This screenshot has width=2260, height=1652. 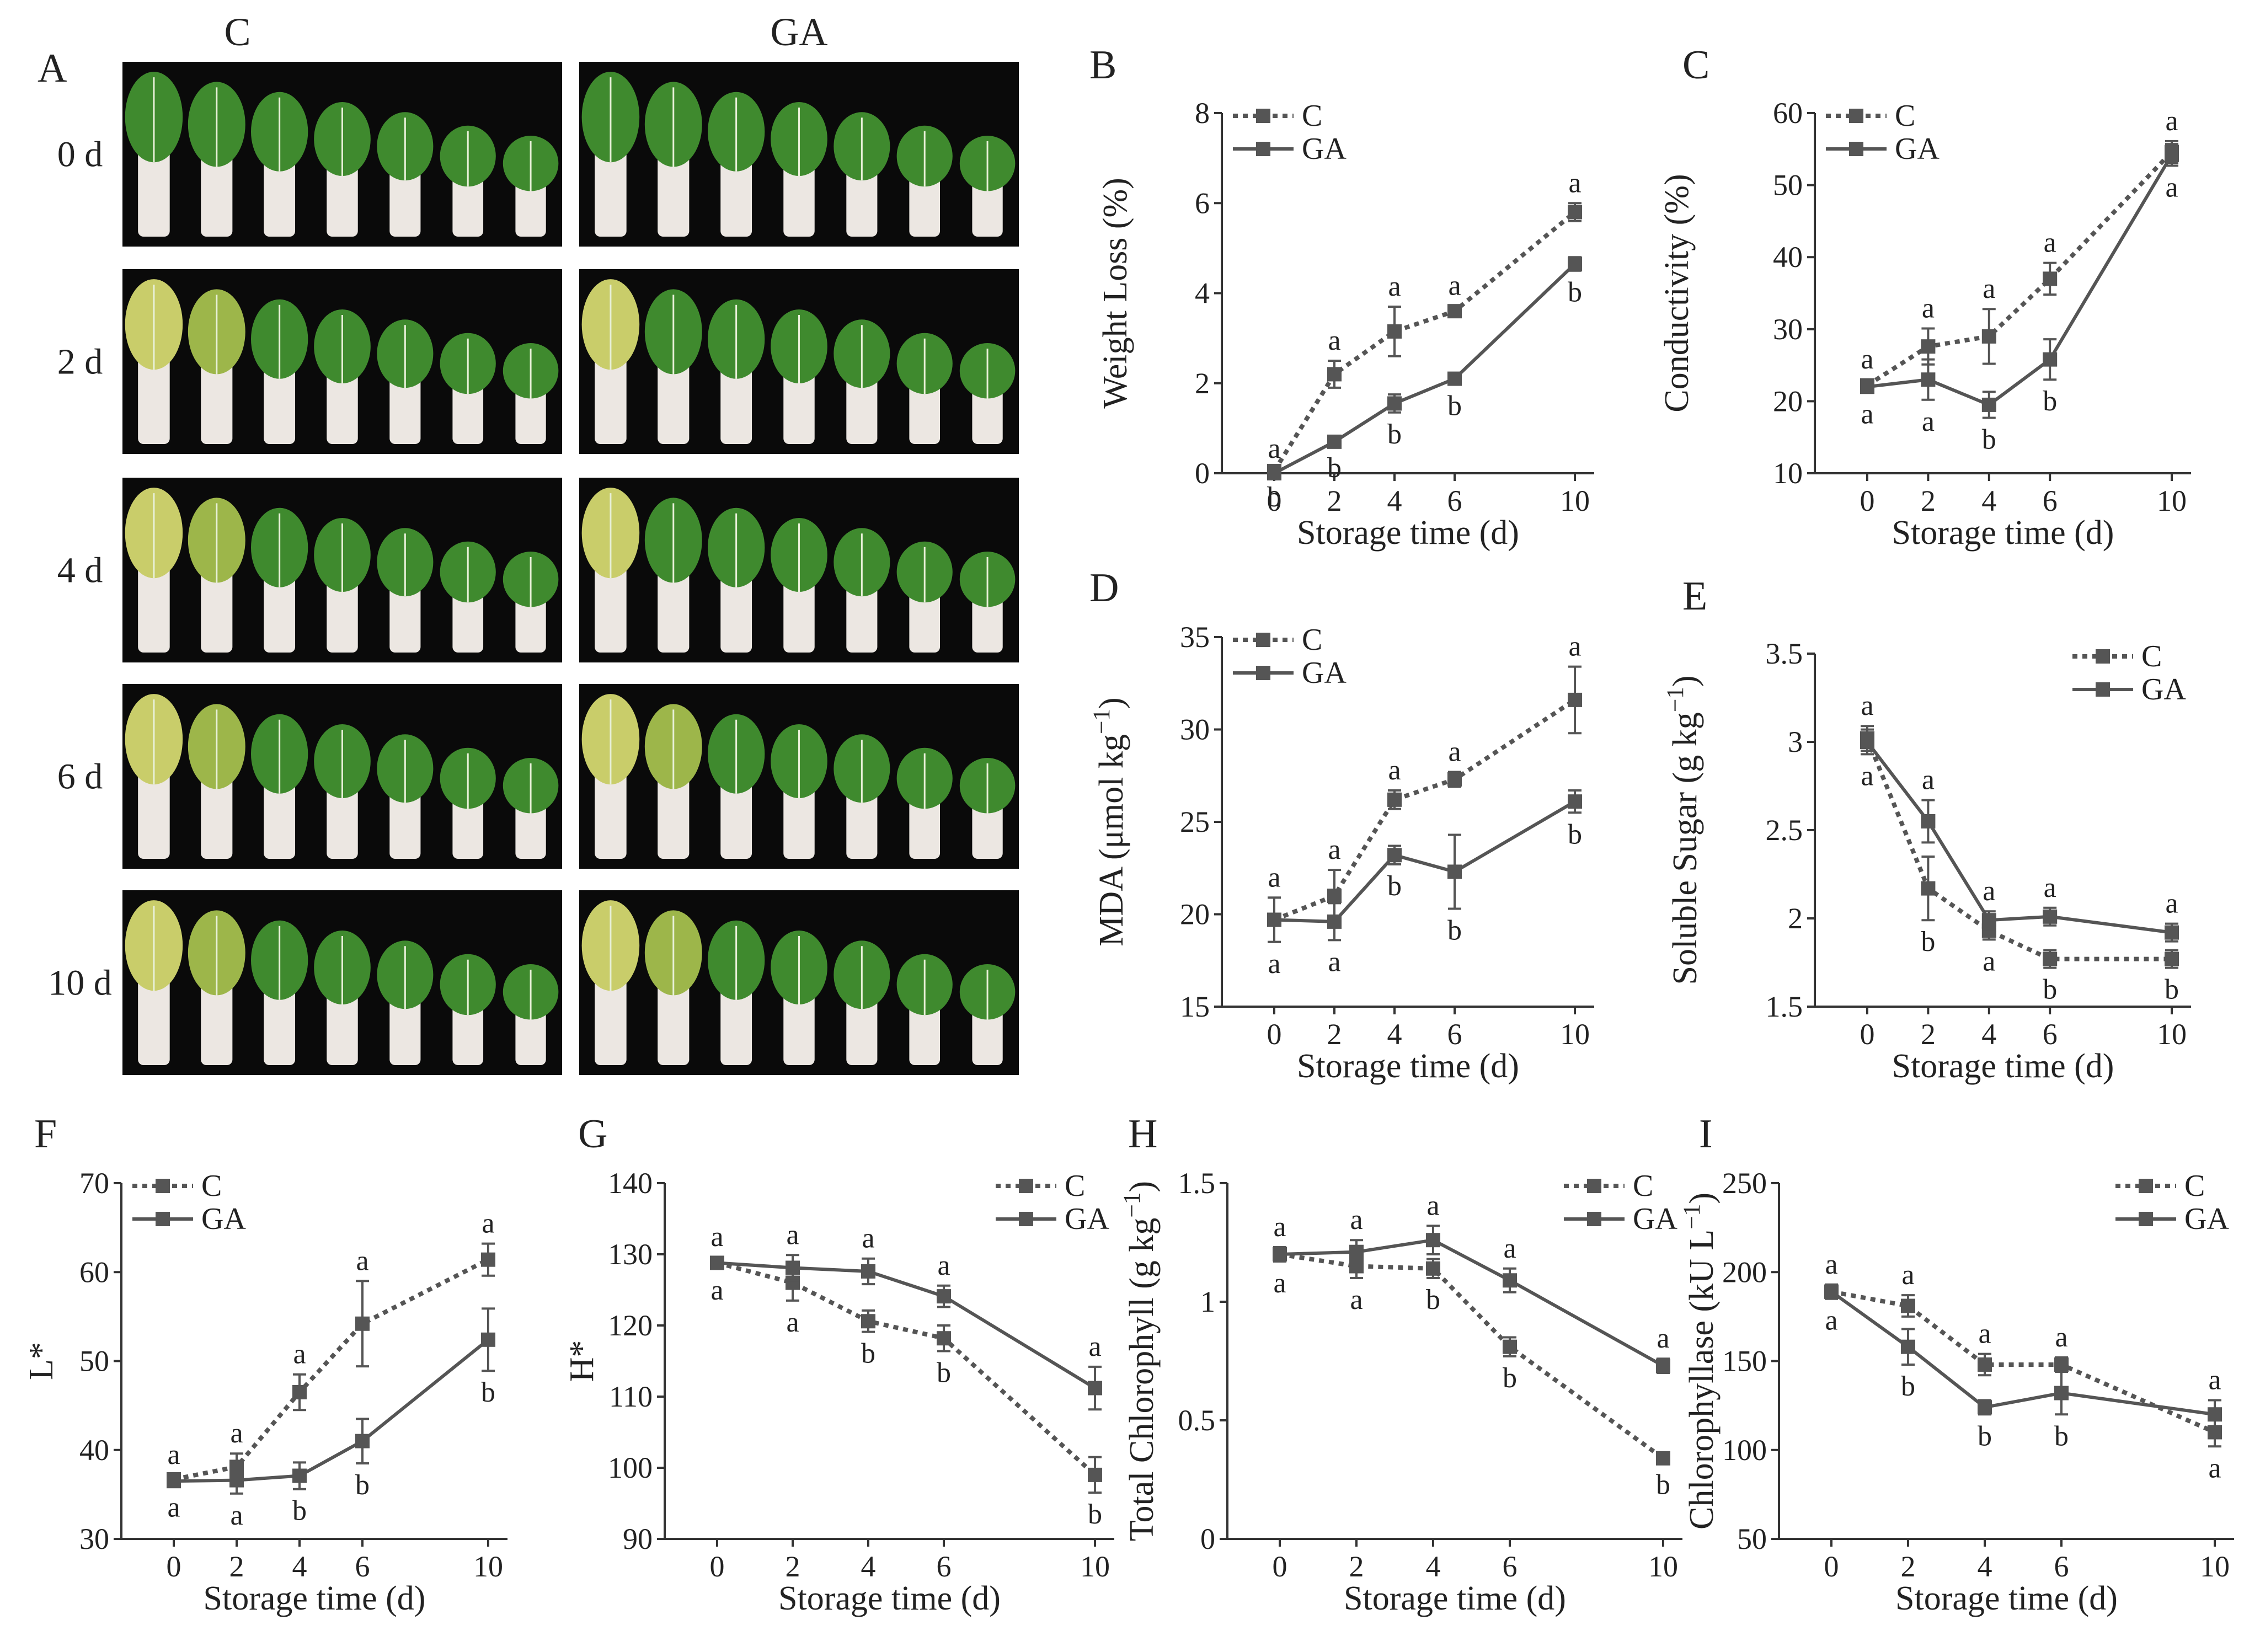 I want to click on row-label-6d: 6 d, so click(x=80, y=777).